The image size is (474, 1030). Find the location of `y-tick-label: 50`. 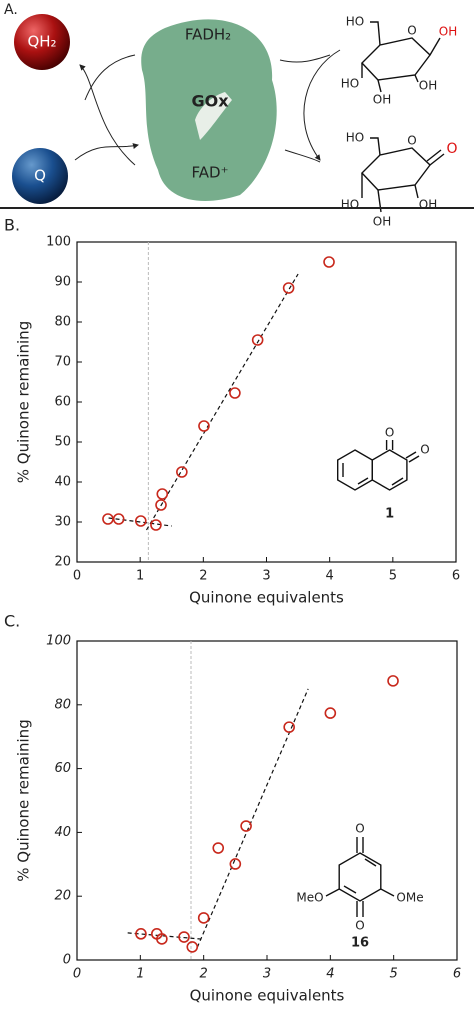

y-tick-label: 50 is located at coordinates (62, 442).